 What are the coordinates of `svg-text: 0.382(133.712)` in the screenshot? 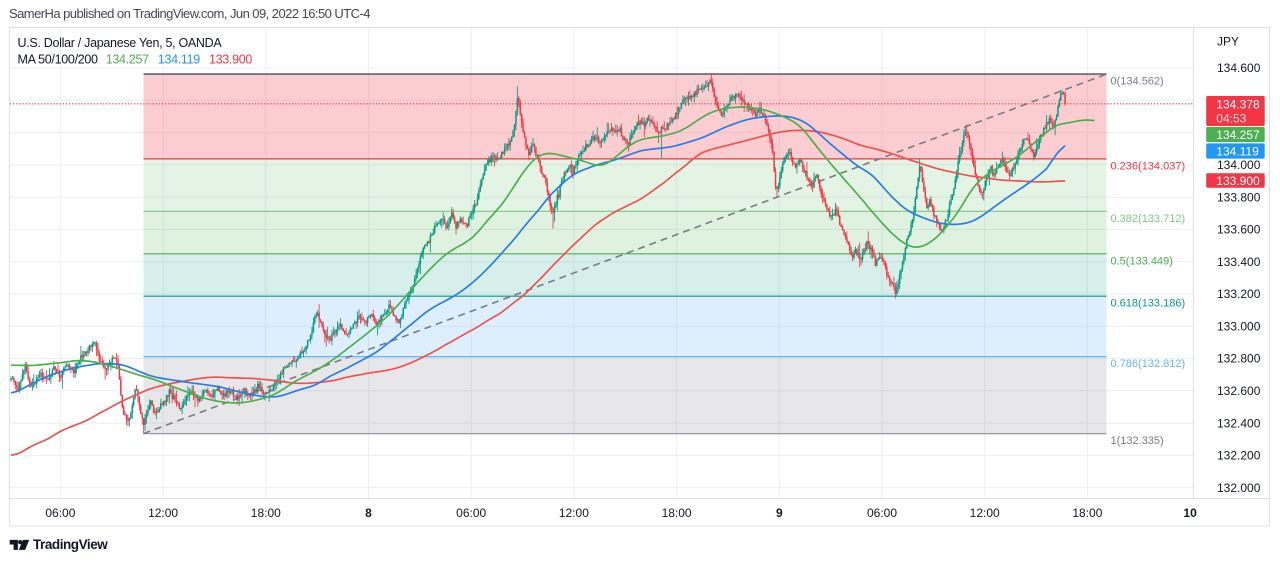 It's located at (1148, 219).